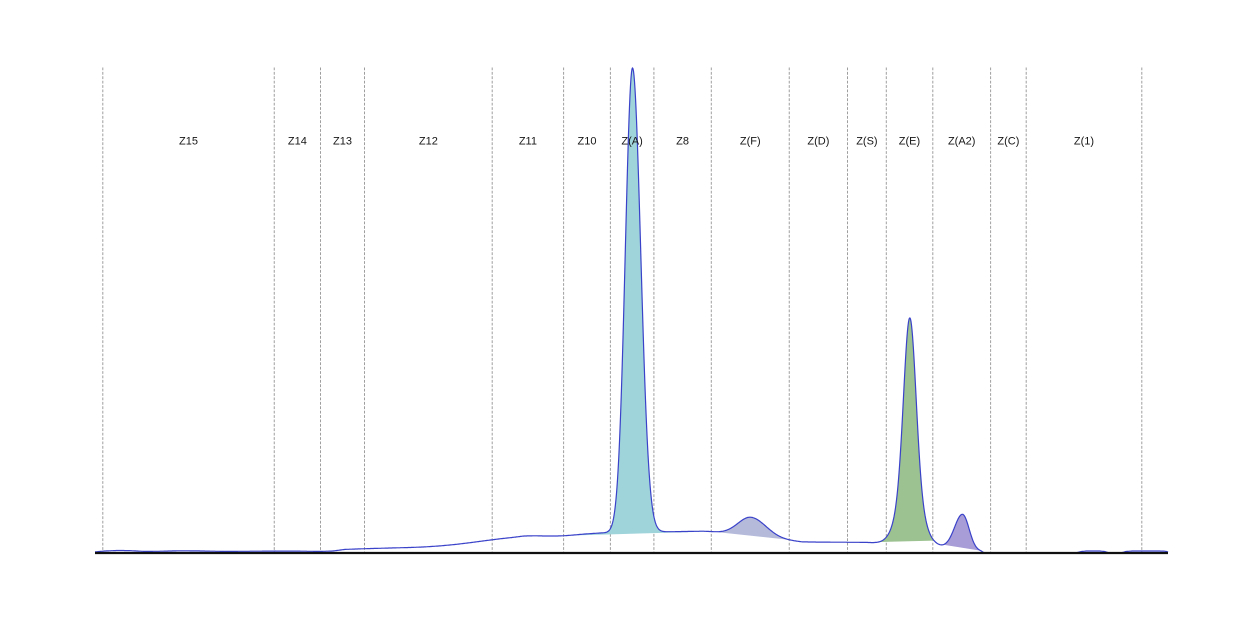  What do you see at coordinates (750, 142) in the screenshot?
I see `svg-text: Z(F)` at bounding box center [750, 142].